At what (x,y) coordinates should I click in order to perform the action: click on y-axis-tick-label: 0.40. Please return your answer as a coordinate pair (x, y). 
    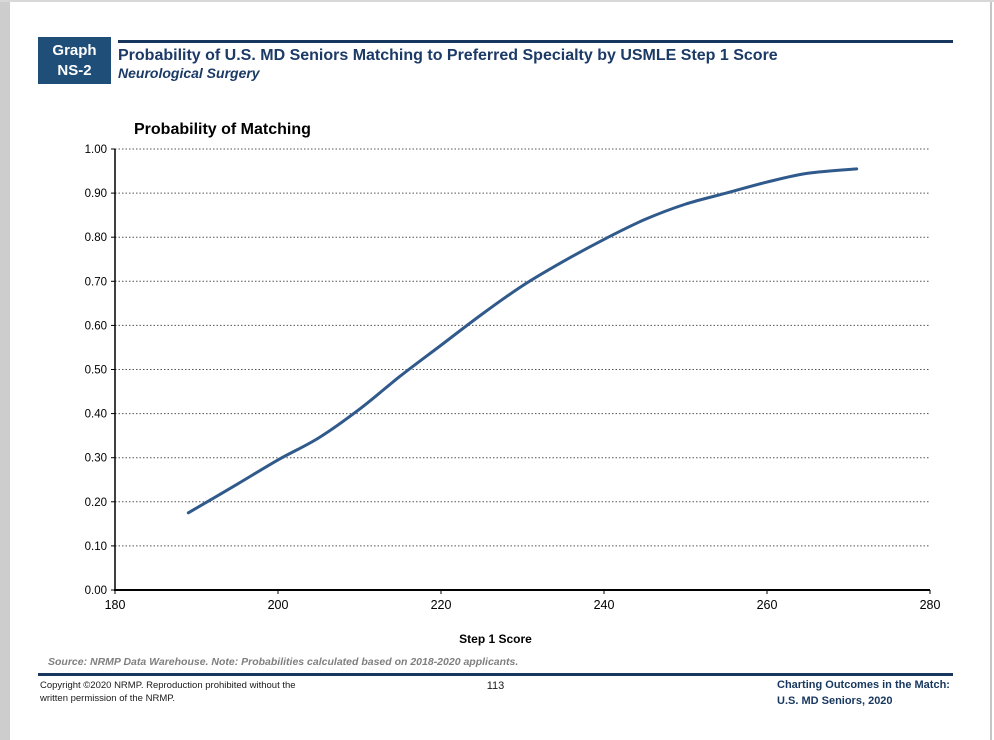
    Looking at the image, I should click on (96, 415).